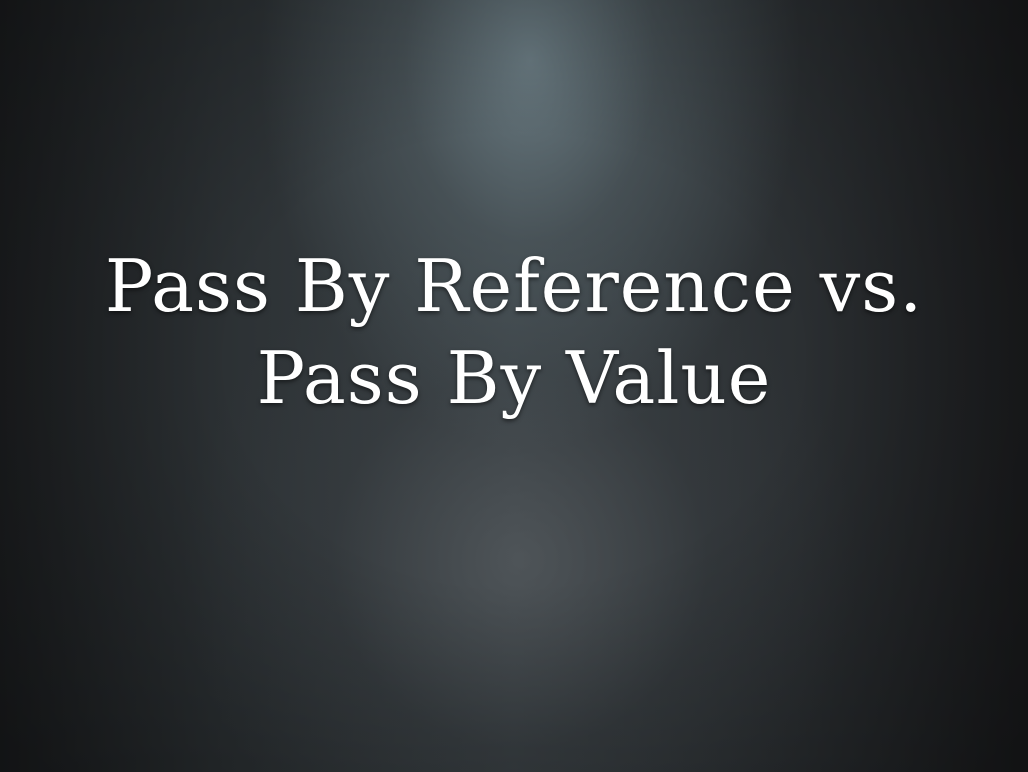 The image size is (1028, 772). I want to click on slide-title-line-1: Pass By Reference vs., so click(514, 286).